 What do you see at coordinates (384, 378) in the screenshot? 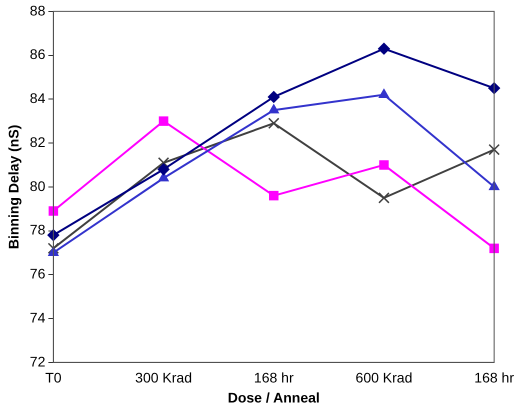
I see `x-tick-label: 600 Krad` at bounding box center [384, 378].